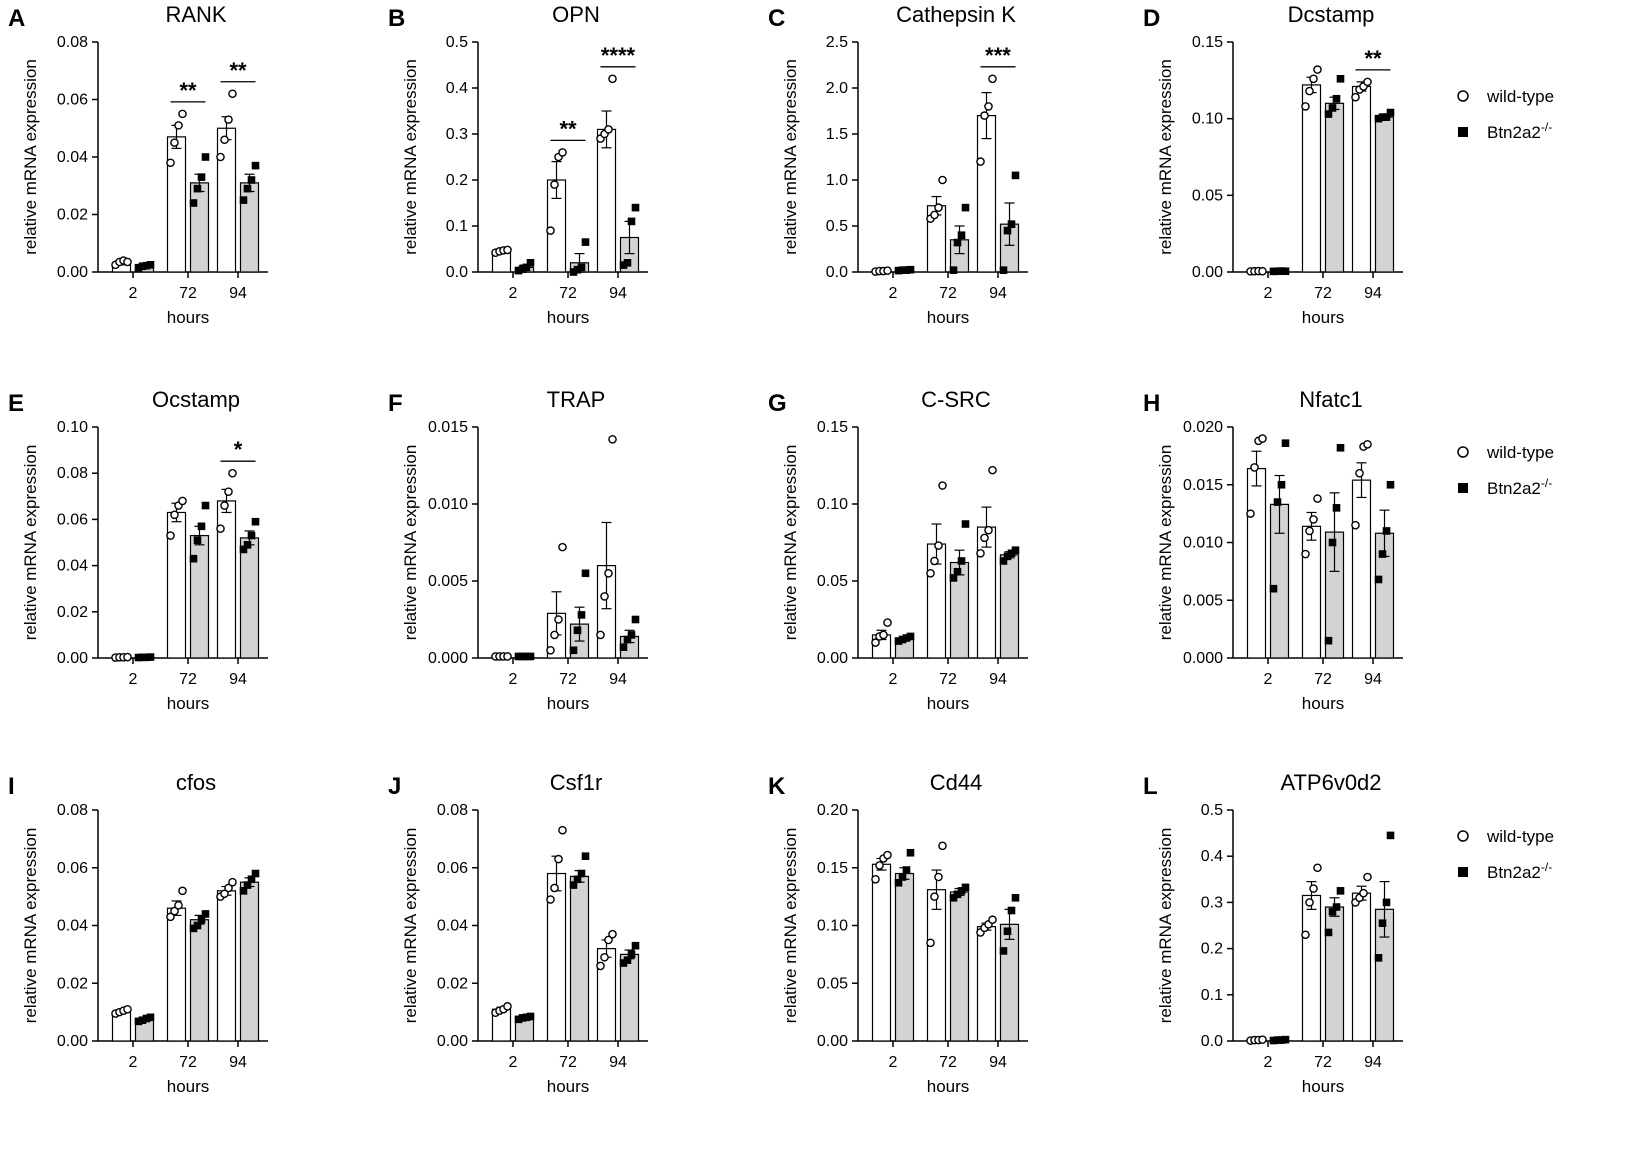 The image size is (1644, 1150). Describe the element at coordinates (1330, 782) in the screenshot. I see `panel-title-l: ATP6v0d2` at that location.